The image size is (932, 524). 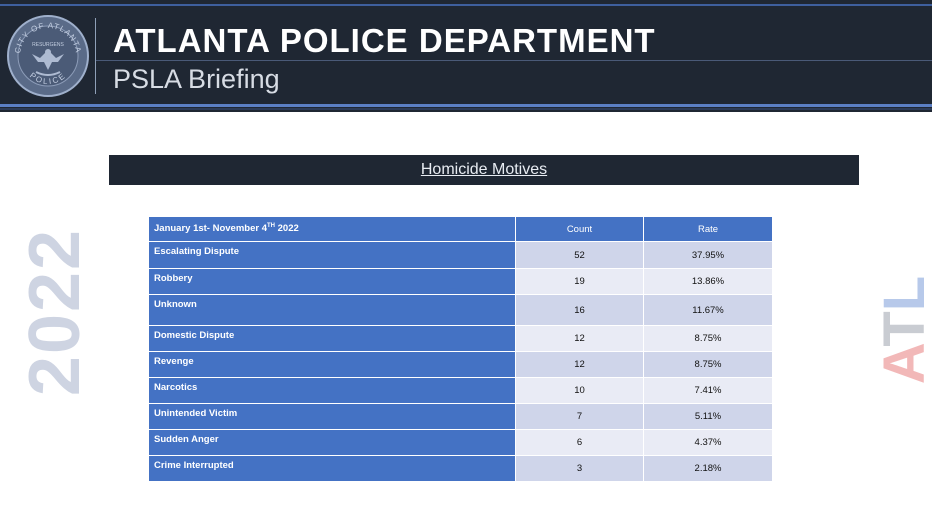 I want to click on motive-label: Unknown, so click(x=332, y=310).